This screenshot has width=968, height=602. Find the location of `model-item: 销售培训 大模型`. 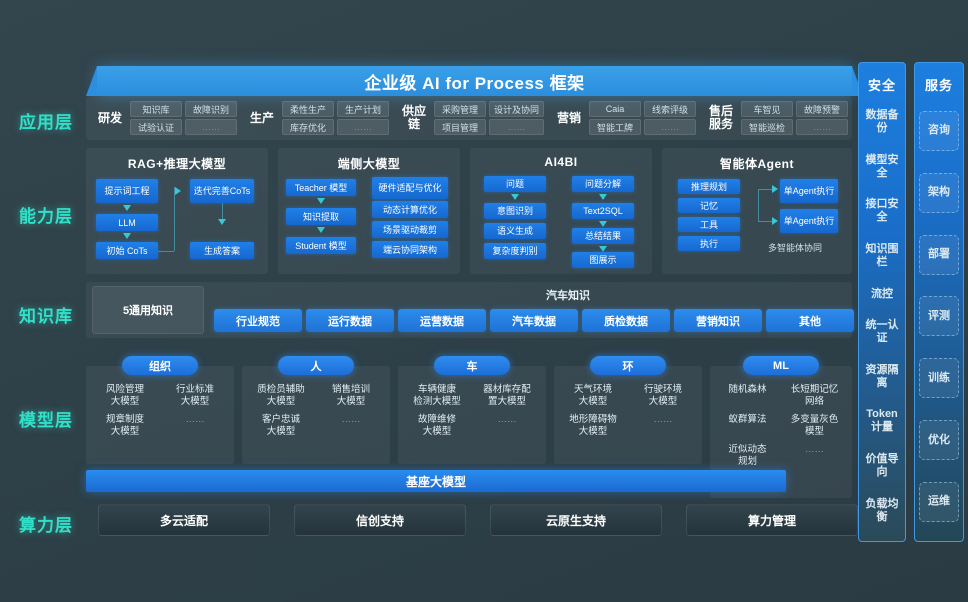

model-item: 销售培训 大模型 is located at coordinates (350, 395).